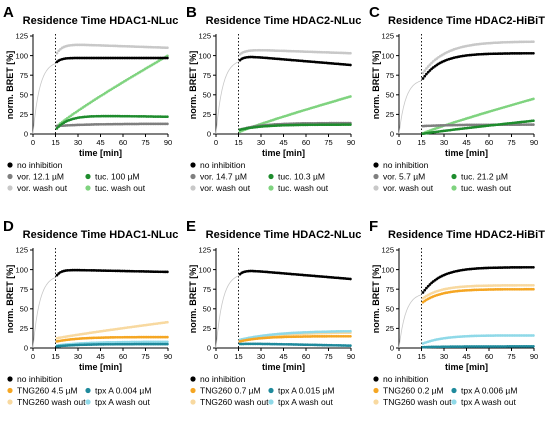  I want to click on legend-label: tuc. 10.3 µM, so click(301, 177).